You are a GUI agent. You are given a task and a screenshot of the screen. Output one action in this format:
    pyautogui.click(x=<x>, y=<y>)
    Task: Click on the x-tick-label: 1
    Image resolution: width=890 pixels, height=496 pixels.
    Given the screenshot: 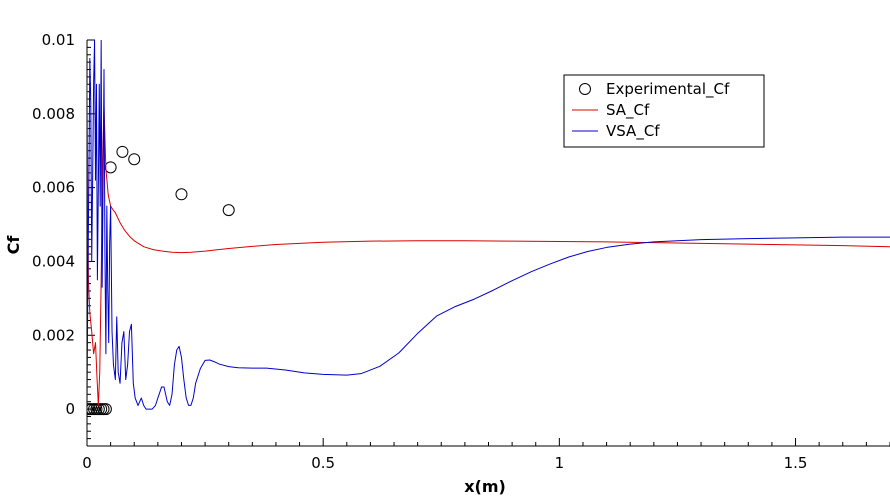 What is the action you would take?
    pyautogui.click(x=560, y=463)
    